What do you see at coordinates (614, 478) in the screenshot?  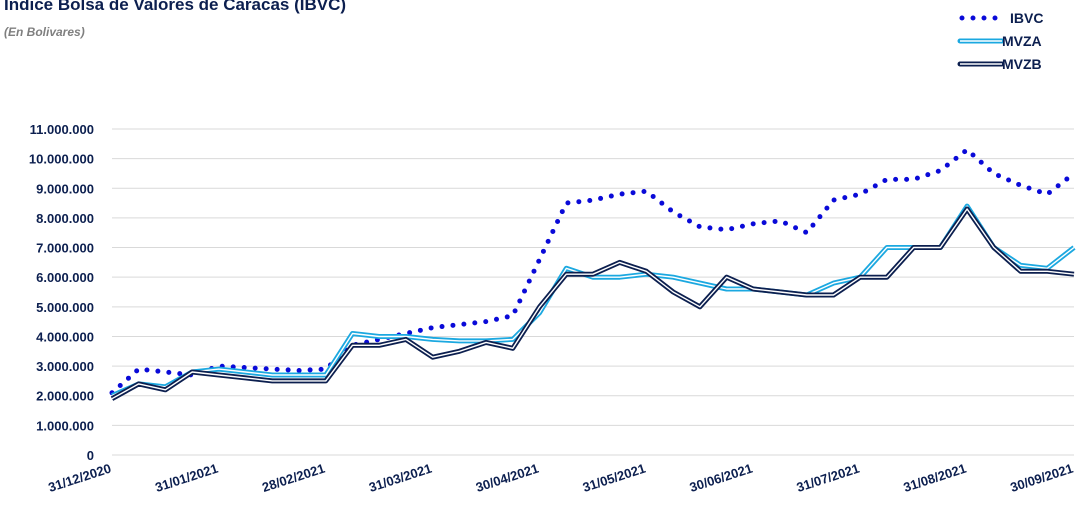 I see `x-tick-label: 31/05/2021` at bounding box center [614, 478].